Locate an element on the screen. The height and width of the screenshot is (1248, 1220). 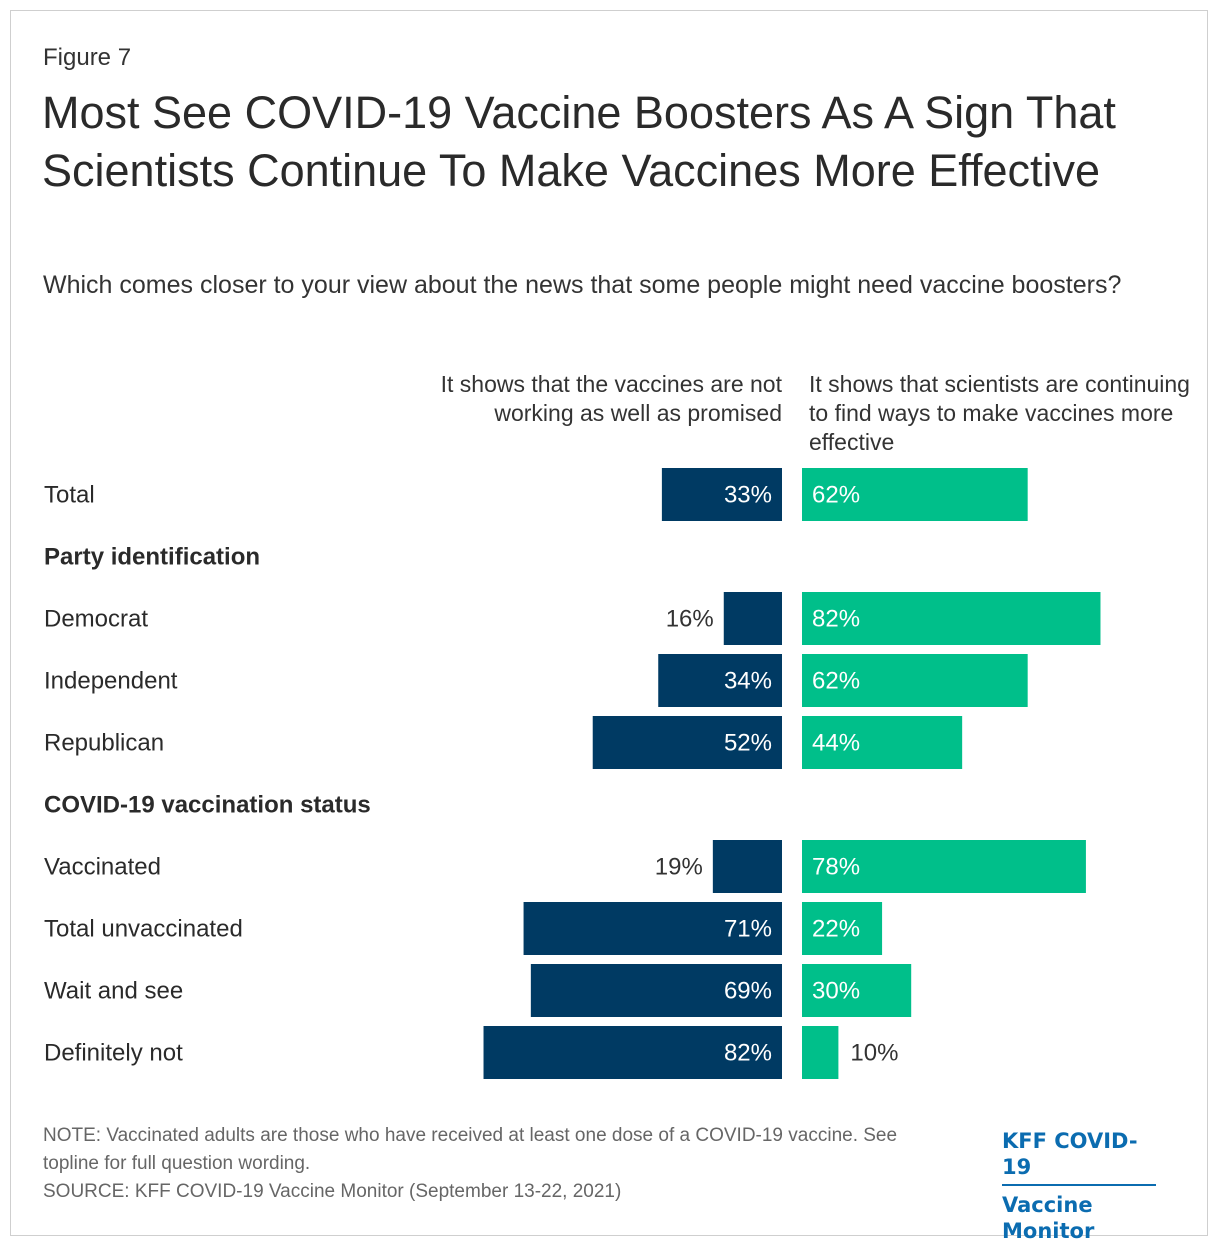
category-label: Independent is located at coordinates (111, 681).